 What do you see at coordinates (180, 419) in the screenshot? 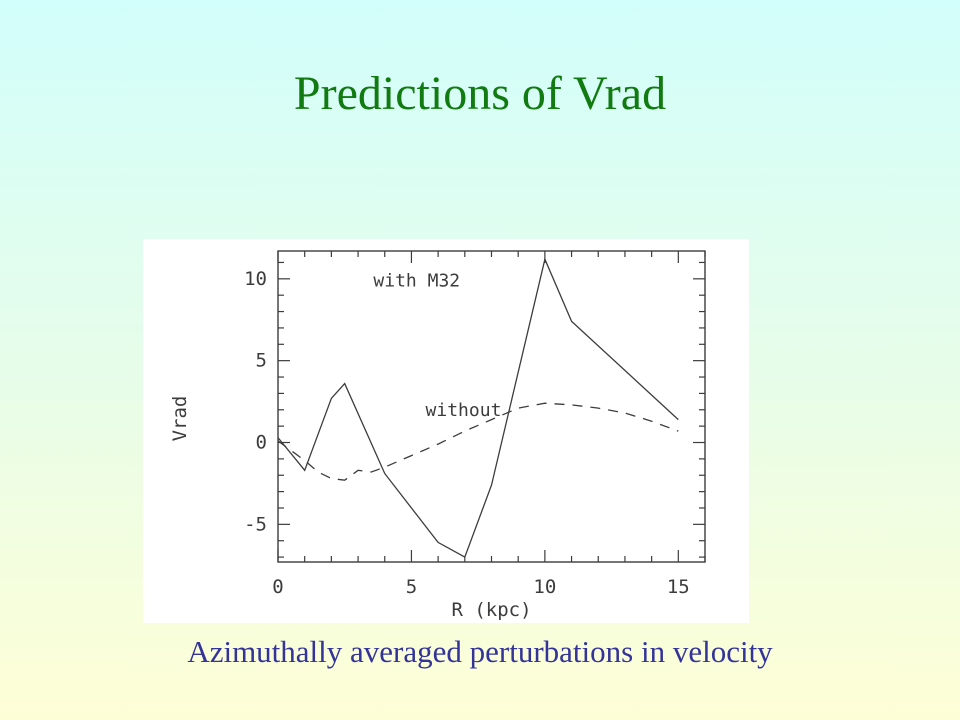
I see `chart-text: Vrad` at bounding box center [180, 419].